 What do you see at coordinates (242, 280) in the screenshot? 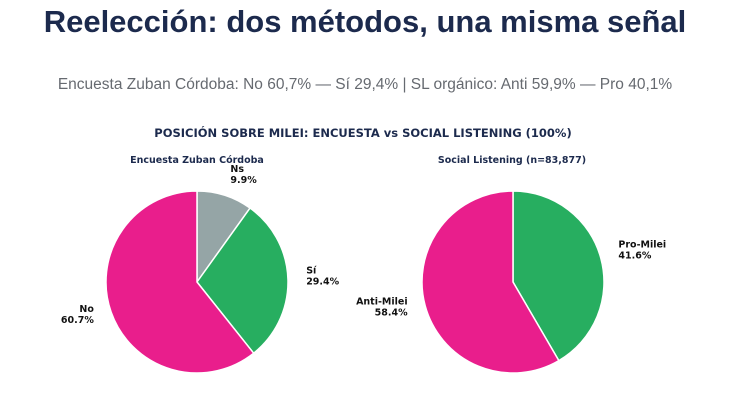
I see `pie-slice-survey-si` at bounding box center [242, 280].